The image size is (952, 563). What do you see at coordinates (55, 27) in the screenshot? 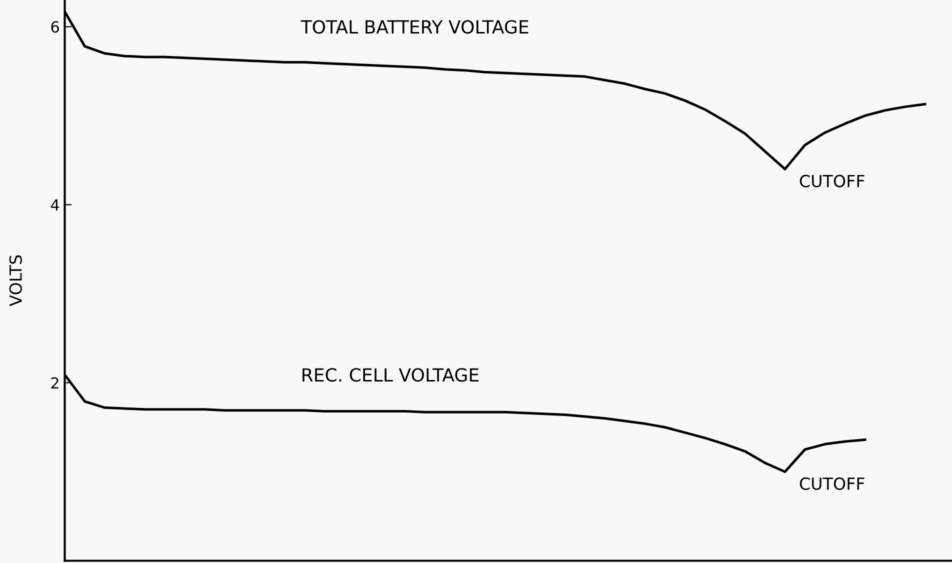
I see `y-tick-label: 6` at bounding box center [55, 27].